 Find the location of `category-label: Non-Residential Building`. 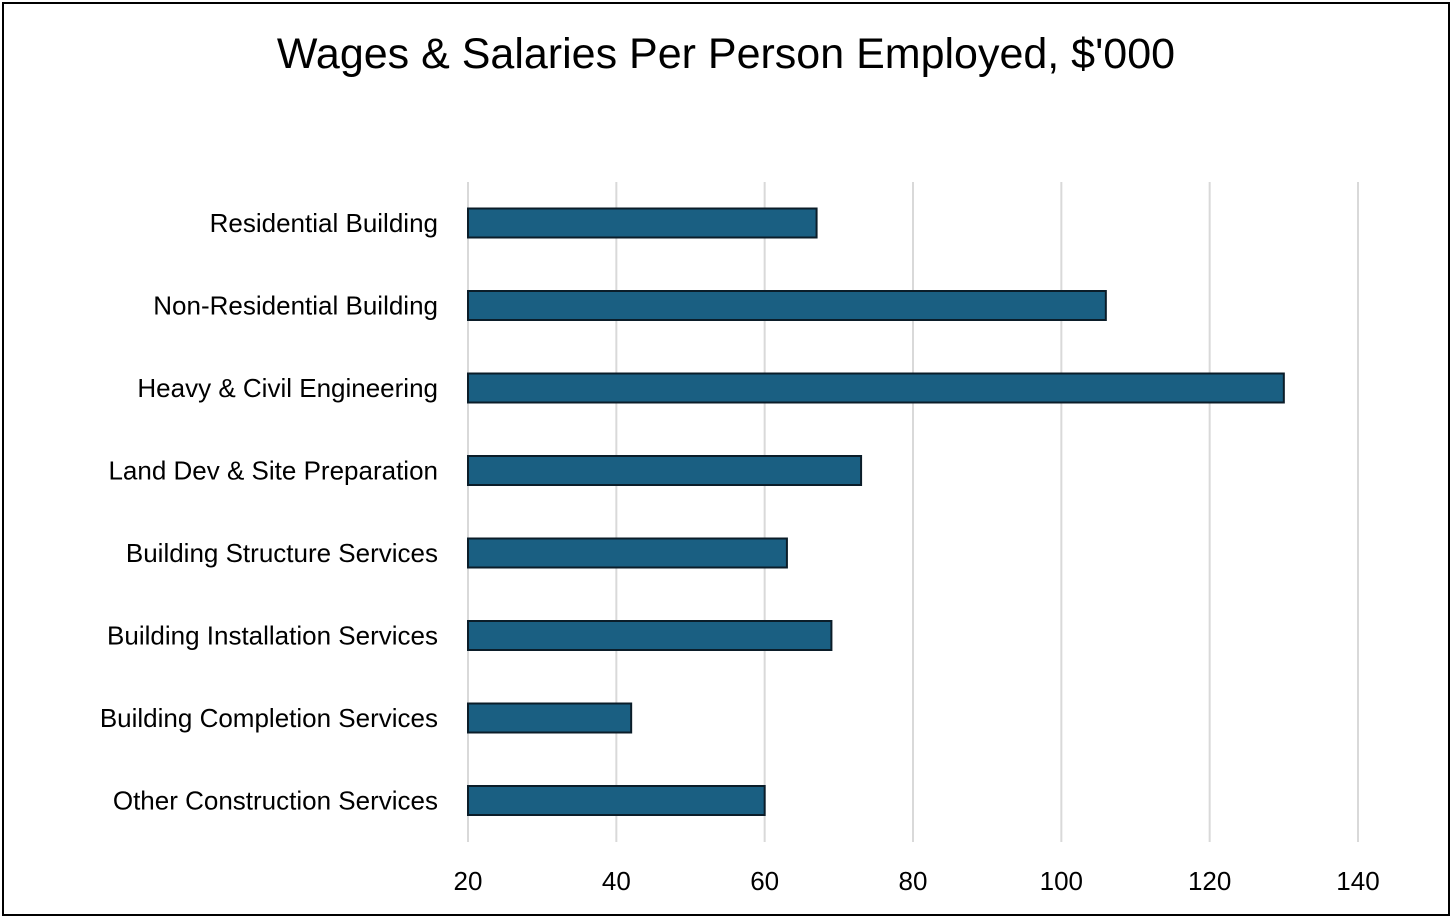

category-label: Non-Residential Building is located at coordinates (295, 306).